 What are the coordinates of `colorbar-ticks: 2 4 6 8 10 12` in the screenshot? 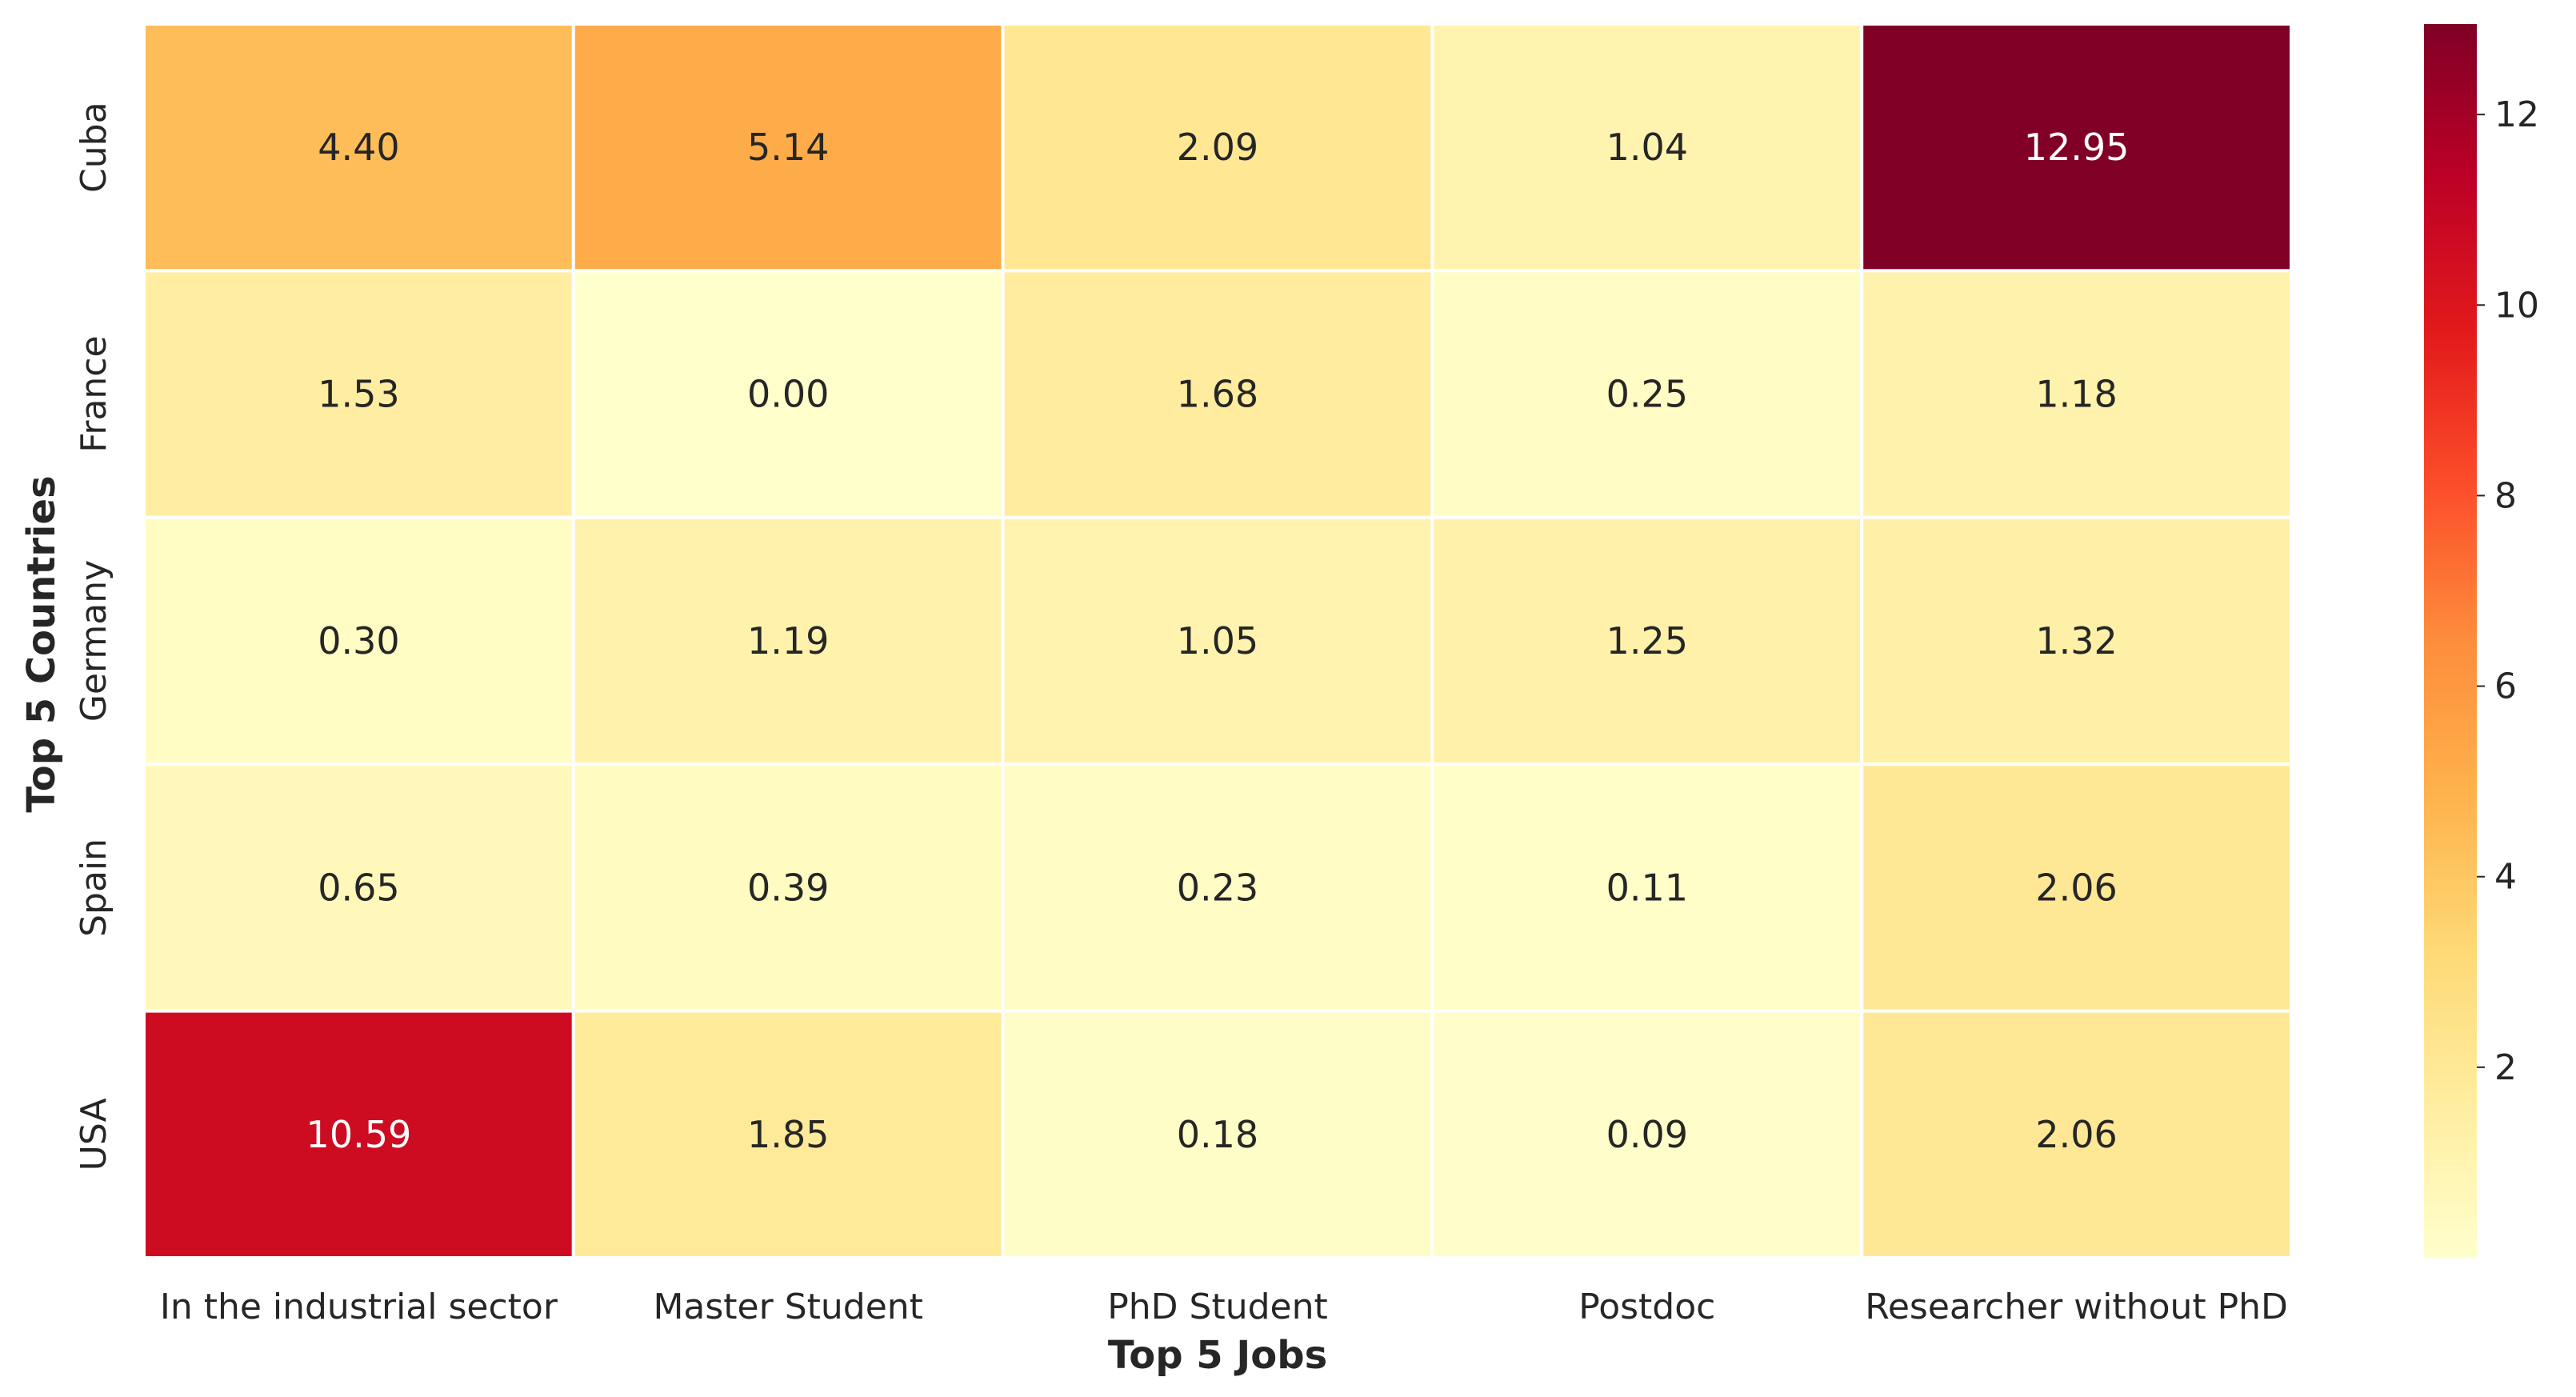 It's located at (2508, 591).